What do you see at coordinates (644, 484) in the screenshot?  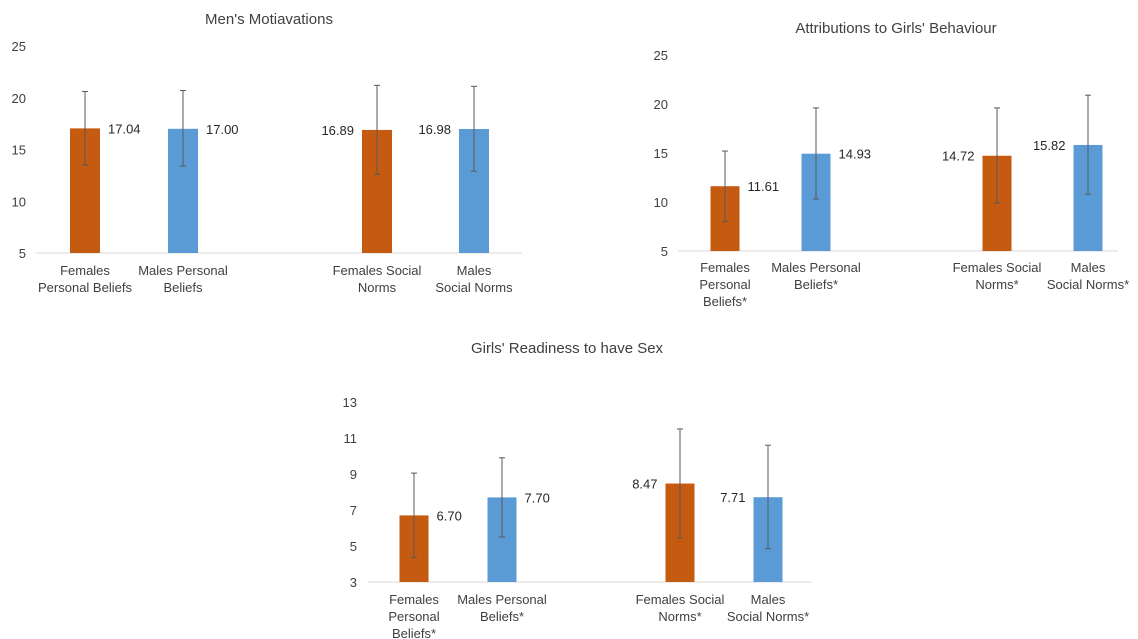 I see `data-label: 8.47` at bounding box center [644, 484].